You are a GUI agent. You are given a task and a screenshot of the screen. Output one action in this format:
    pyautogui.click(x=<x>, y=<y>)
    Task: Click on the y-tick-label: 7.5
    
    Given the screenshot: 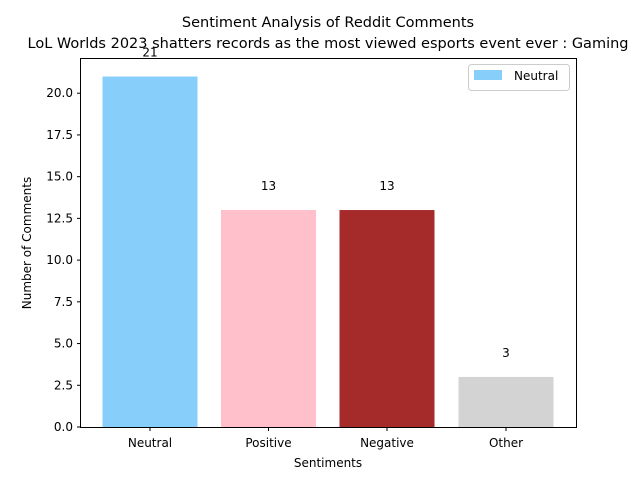 What is the action you would take?
    pyautogui.click(x=63, y=302)
    